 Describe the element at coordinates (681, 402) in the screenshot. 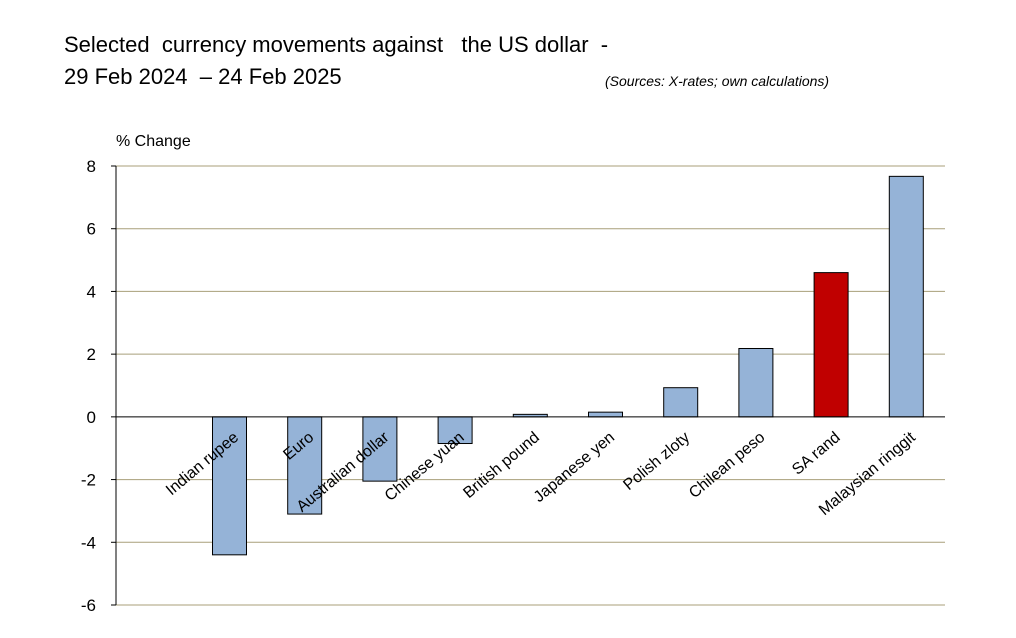

I see `bar-polish-zloty` at that location.